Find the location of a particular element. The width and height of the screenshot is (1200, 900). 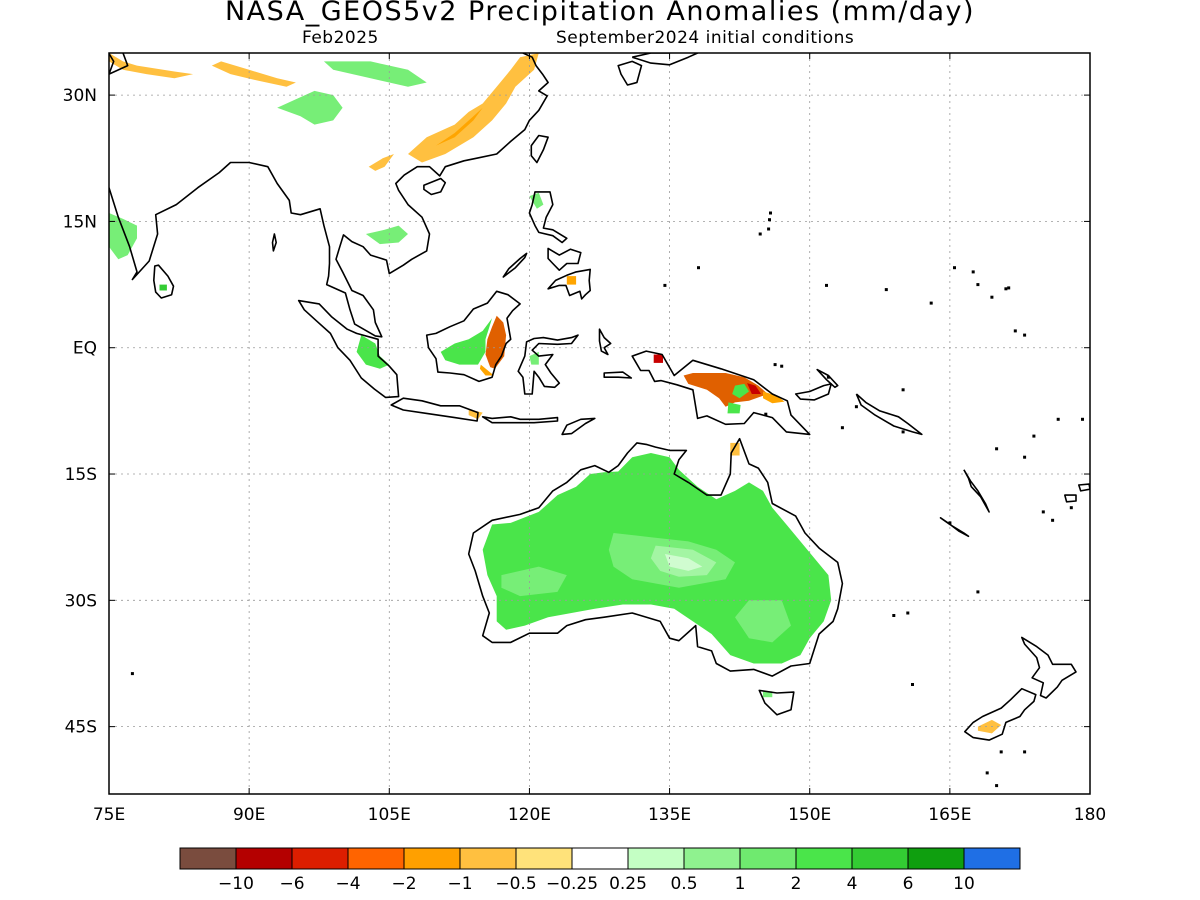

coastline-lesser-sunda is located at coordinates (520, 419).